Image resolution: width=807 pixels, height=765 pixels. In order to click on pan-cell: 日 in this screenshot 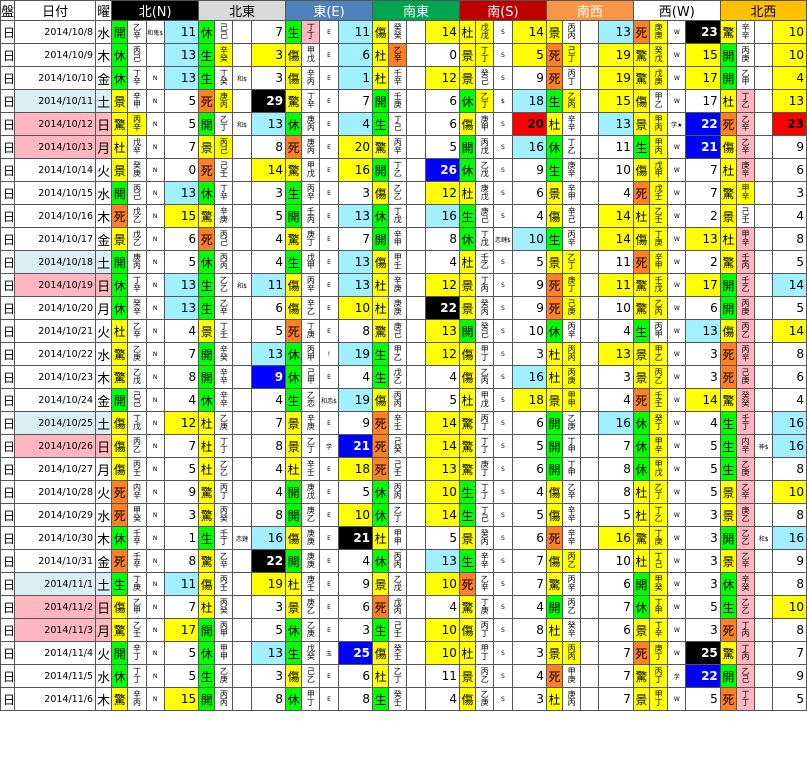, I will do `click(8, 147)`.